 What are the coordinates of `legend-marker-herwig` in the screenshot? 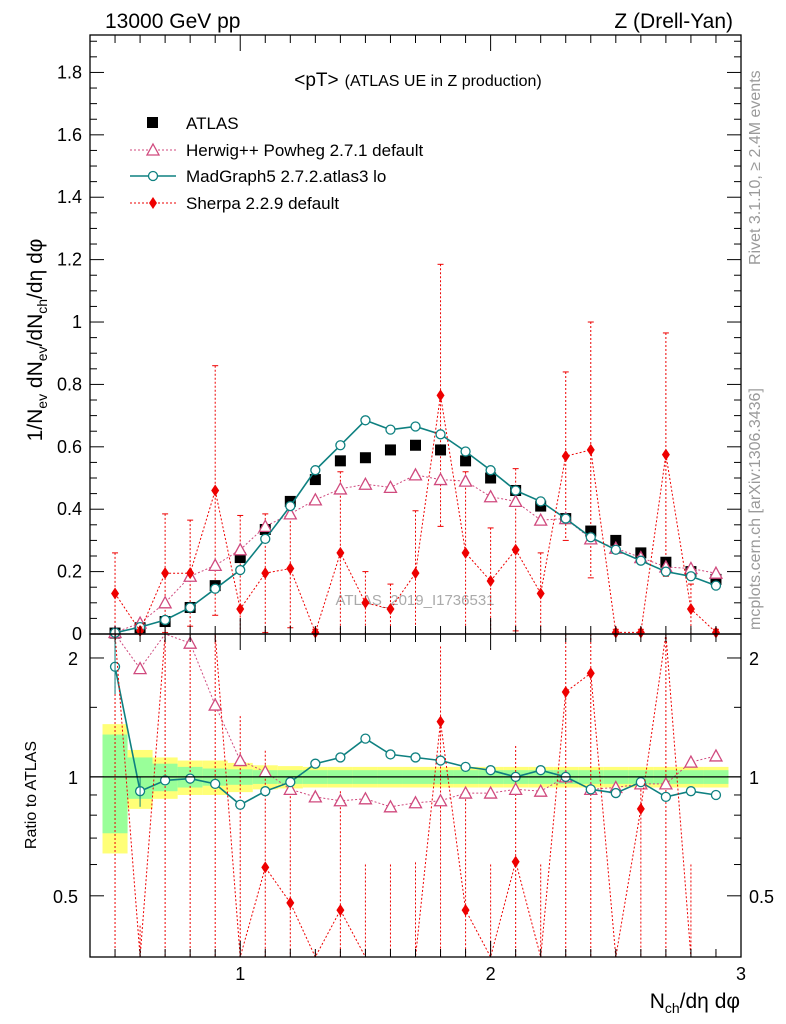 It's located at (153, 149).